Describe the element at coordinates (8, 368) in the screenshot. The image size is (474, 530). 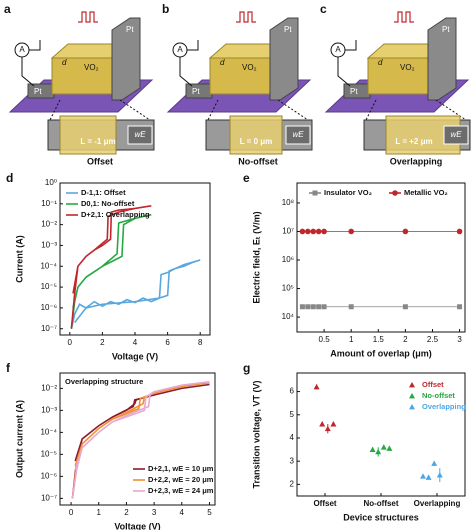
I see `panel-letter: f` at that location.